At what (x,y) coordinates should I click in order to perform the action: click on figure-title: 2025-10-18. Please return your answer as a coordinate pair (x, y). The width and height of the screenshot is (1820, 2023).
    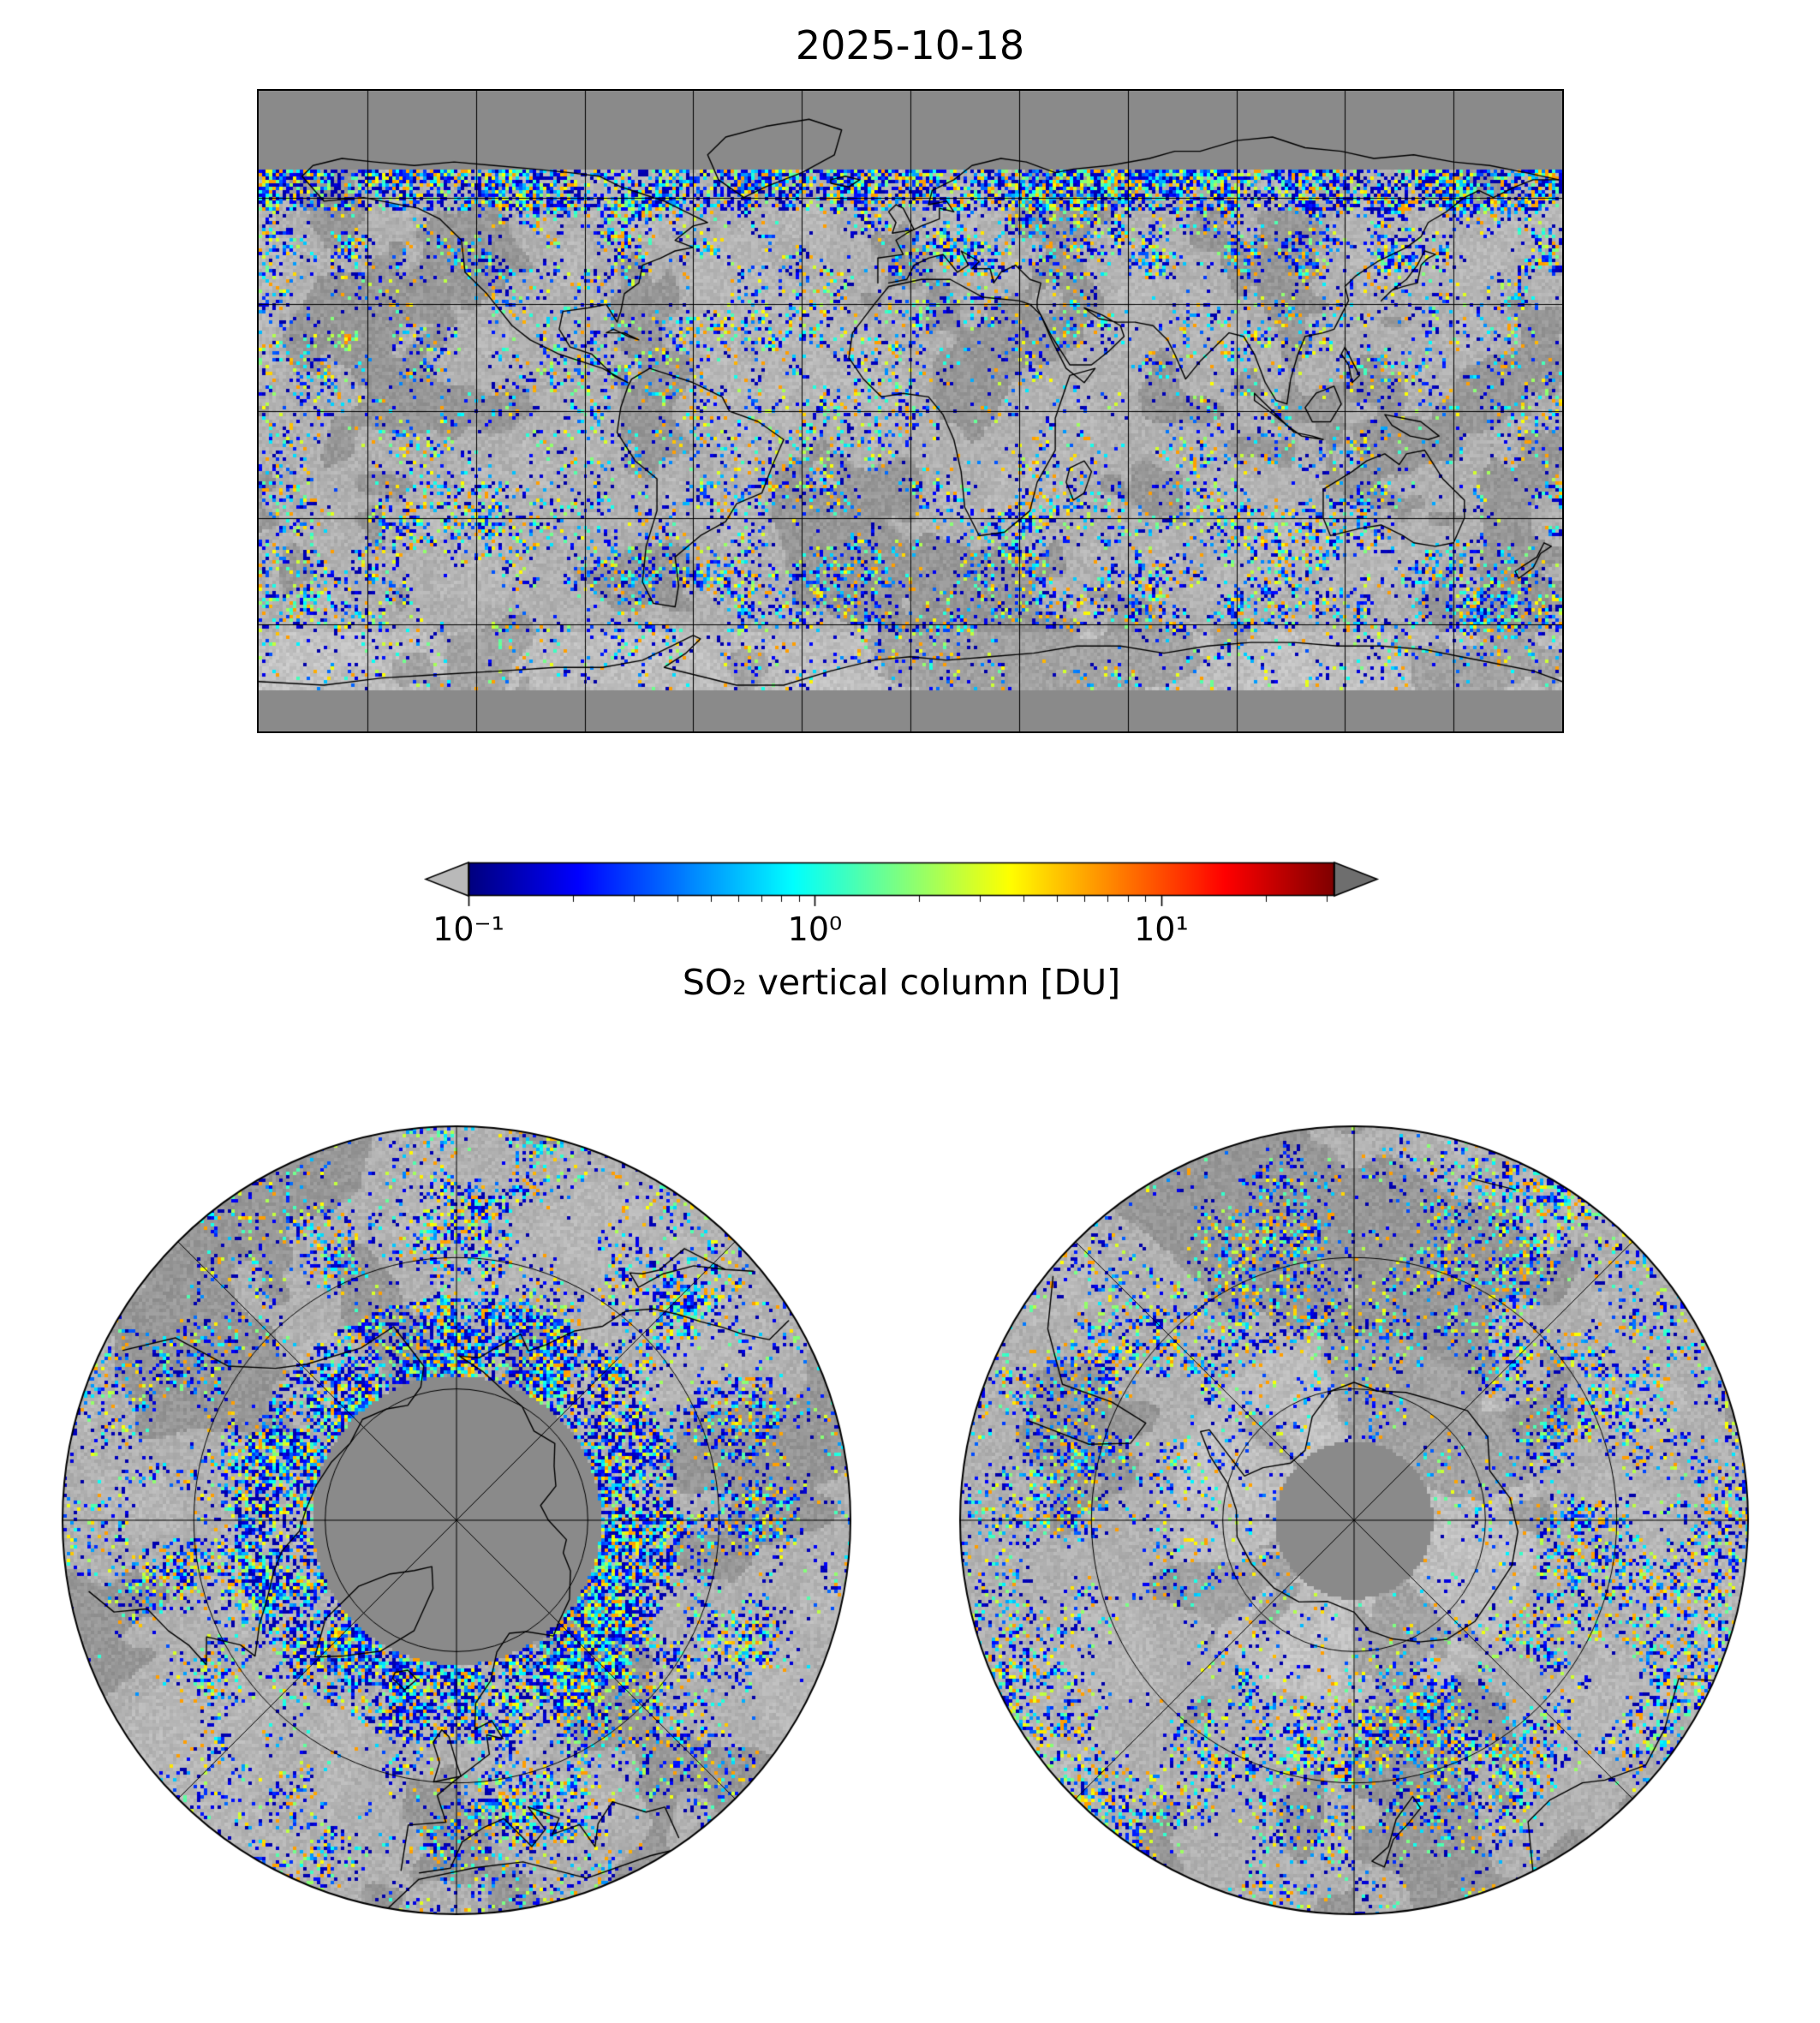
    Looking at the image, I should click on (910, 45).